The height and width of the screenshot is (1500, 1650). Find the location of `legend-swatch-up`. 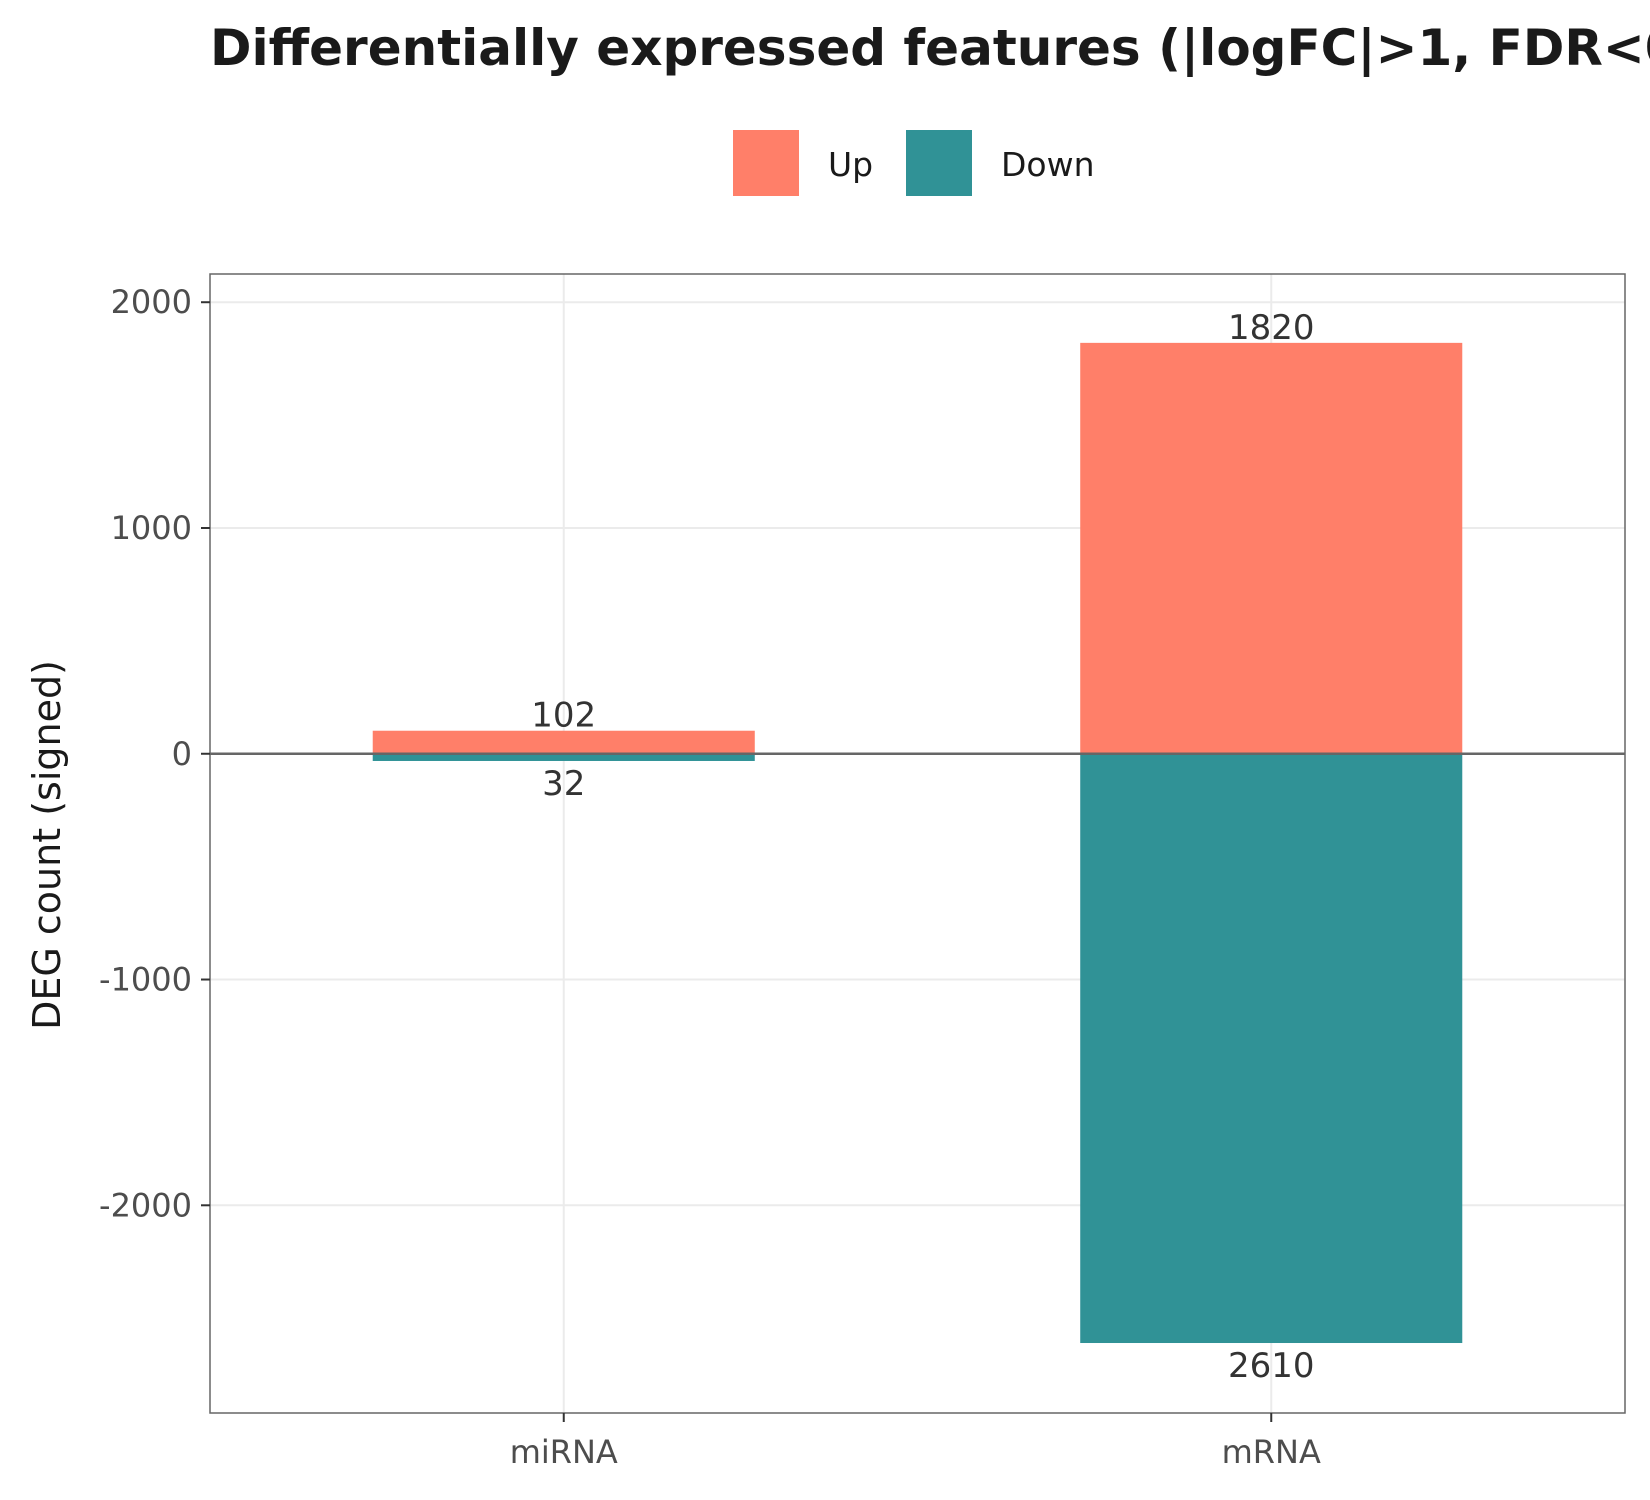

legend-swatch-up is located at coordinates (766, 163).